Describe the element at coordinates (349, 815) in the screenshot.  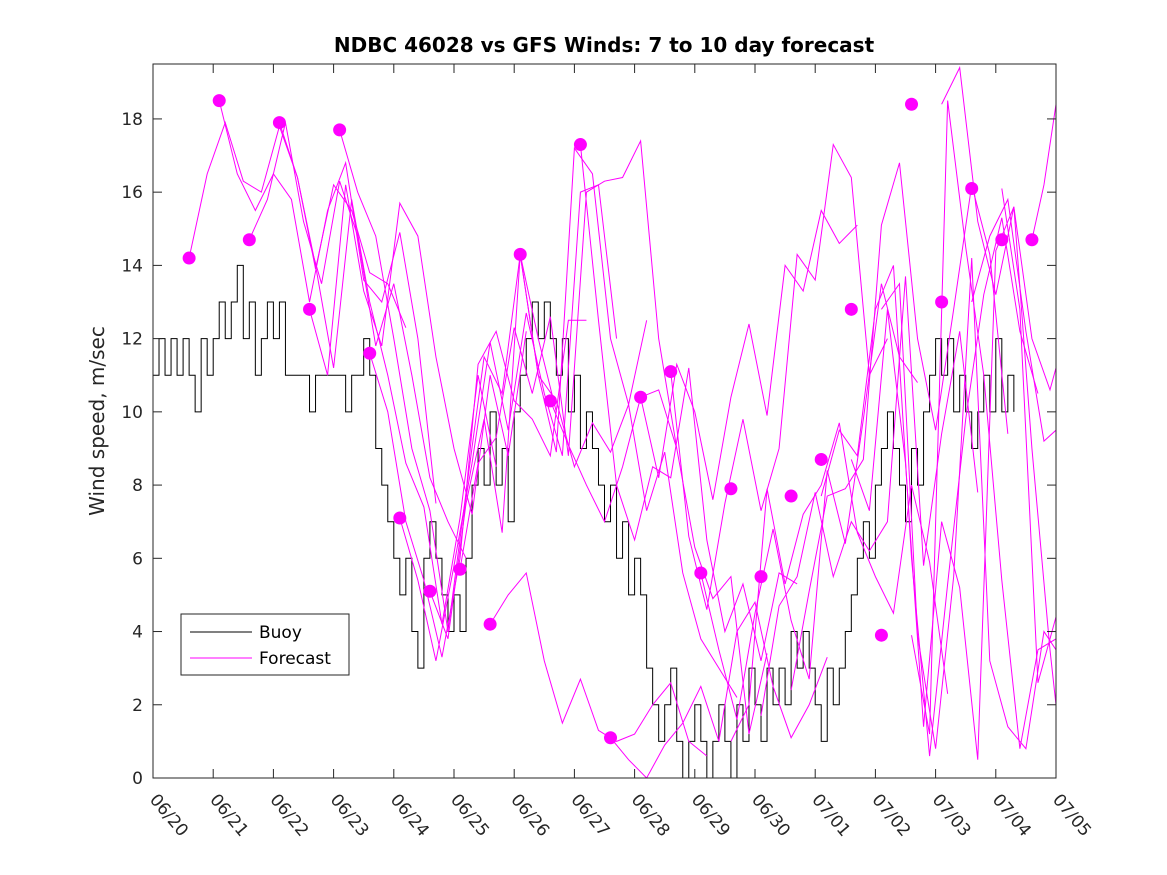
I see `x-tick-label: 06/23` at that location.